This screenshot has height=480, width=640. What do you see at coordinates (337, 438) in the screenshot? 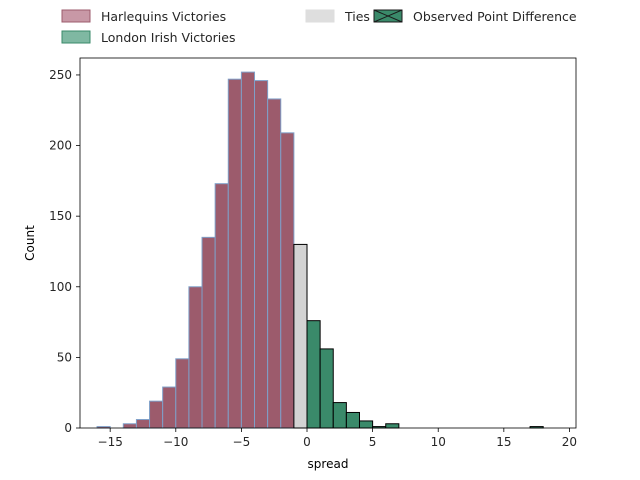
I see `x-axis-ticks: −15 −10 −5 0 5 10 15 20` at bounding box center [337, 438].